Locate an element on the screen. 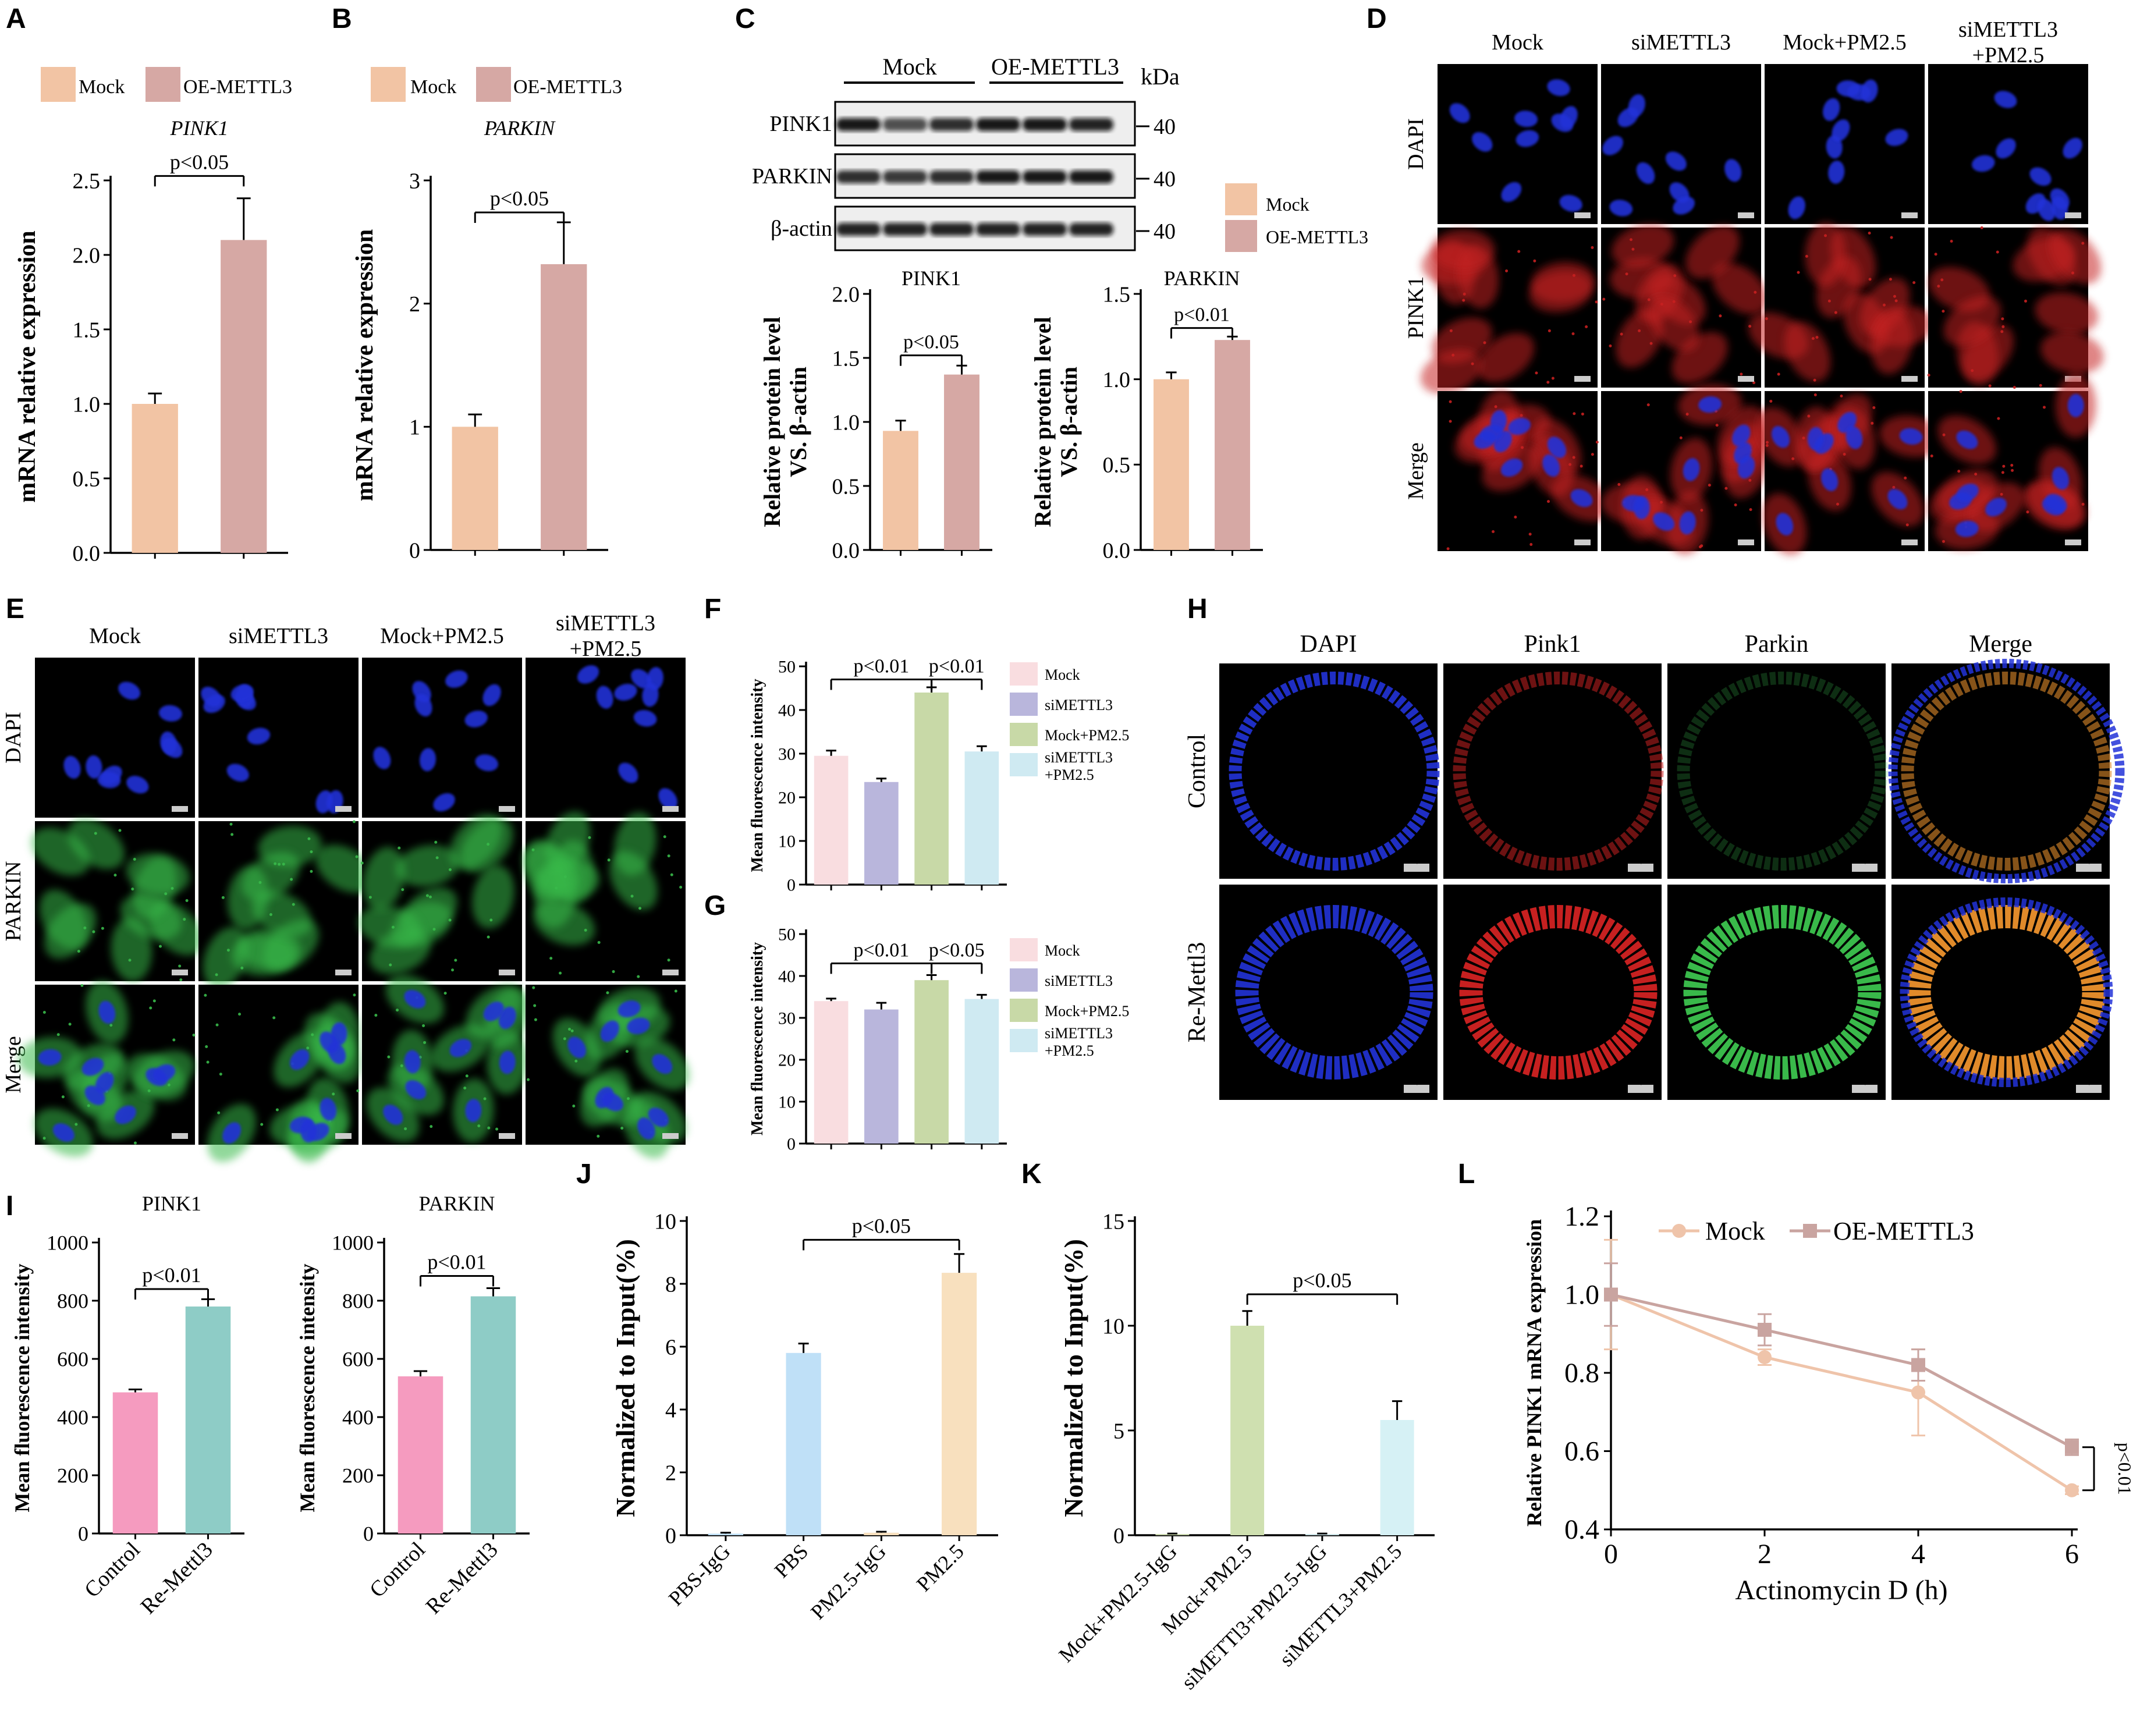 The width and height of the screenshot is (2133, 1736). legend-marker is located at coordinates (1679, 1231).